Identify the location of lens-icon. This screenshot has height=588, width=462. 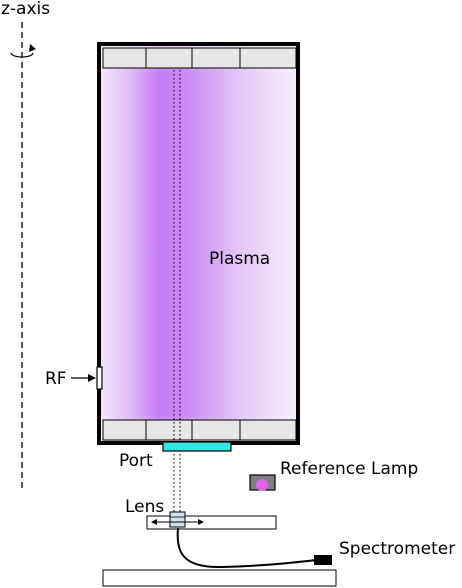
(177, 519).